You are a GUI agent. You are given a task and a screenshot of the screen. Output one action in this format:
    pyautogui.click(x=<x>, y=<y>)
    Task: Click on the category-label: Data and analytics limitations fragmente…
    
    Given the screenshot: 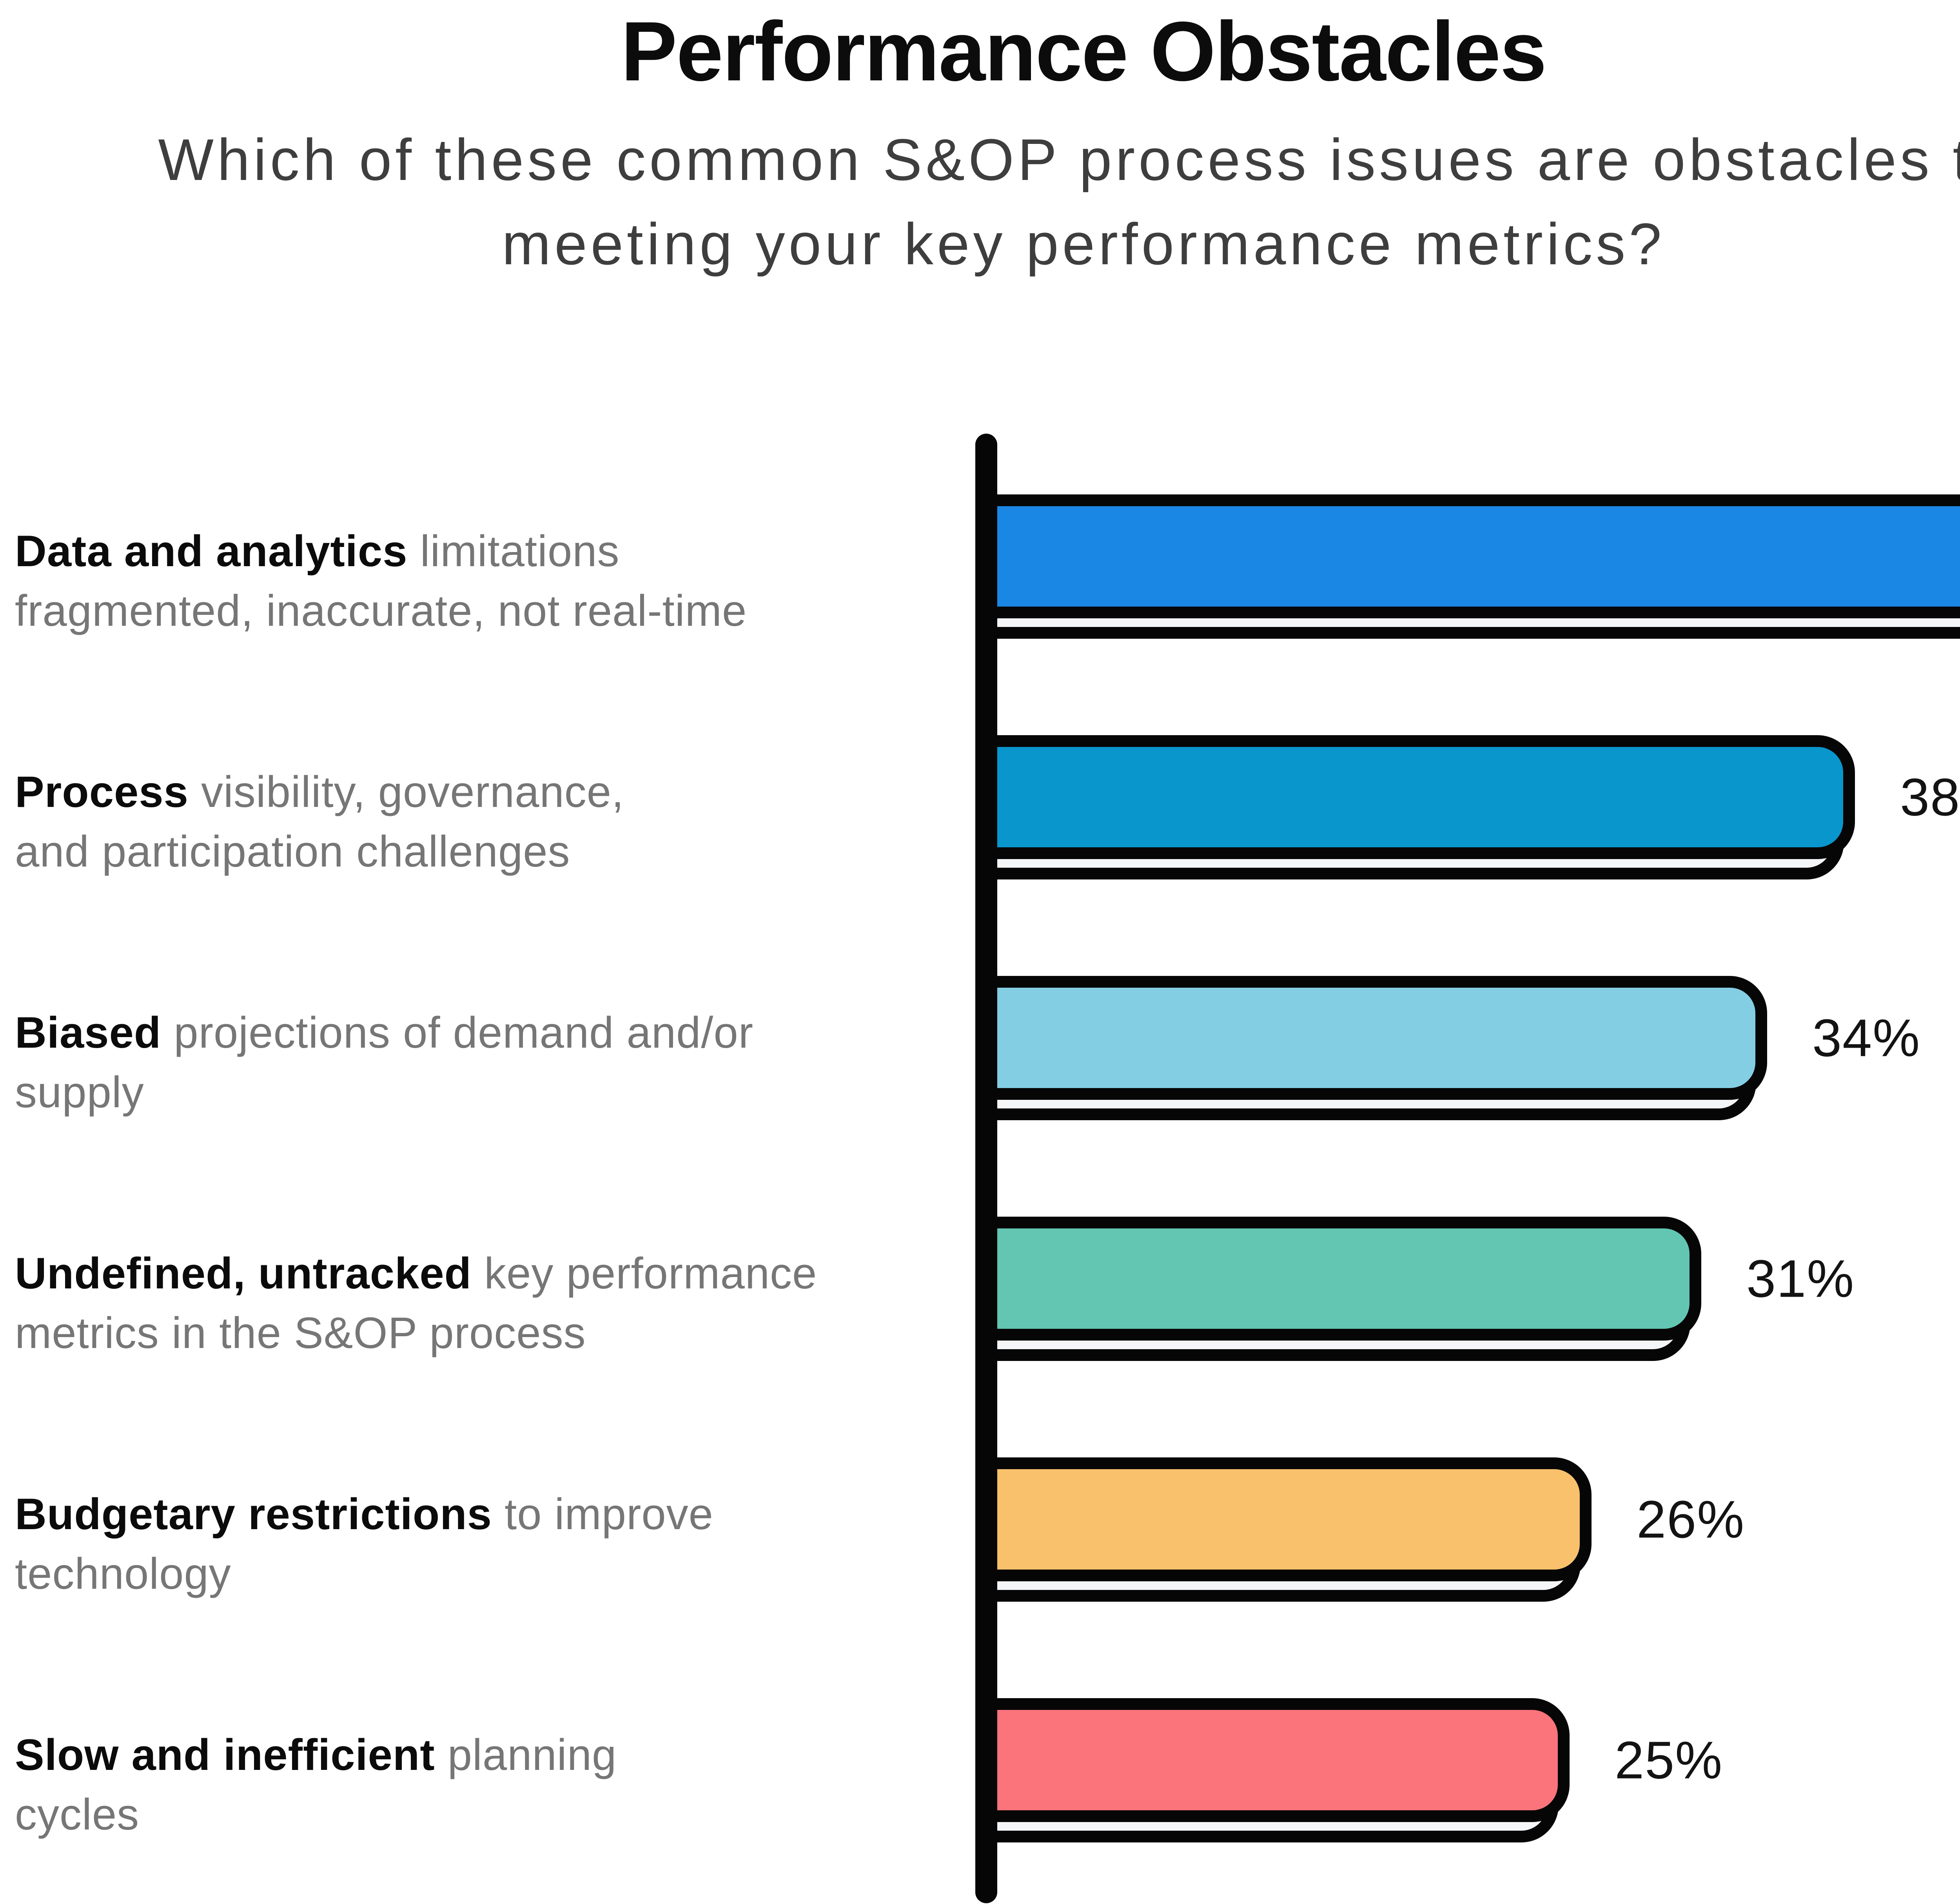 What is the action you would take?
    pyautogui.click(x=482, y=581)
    